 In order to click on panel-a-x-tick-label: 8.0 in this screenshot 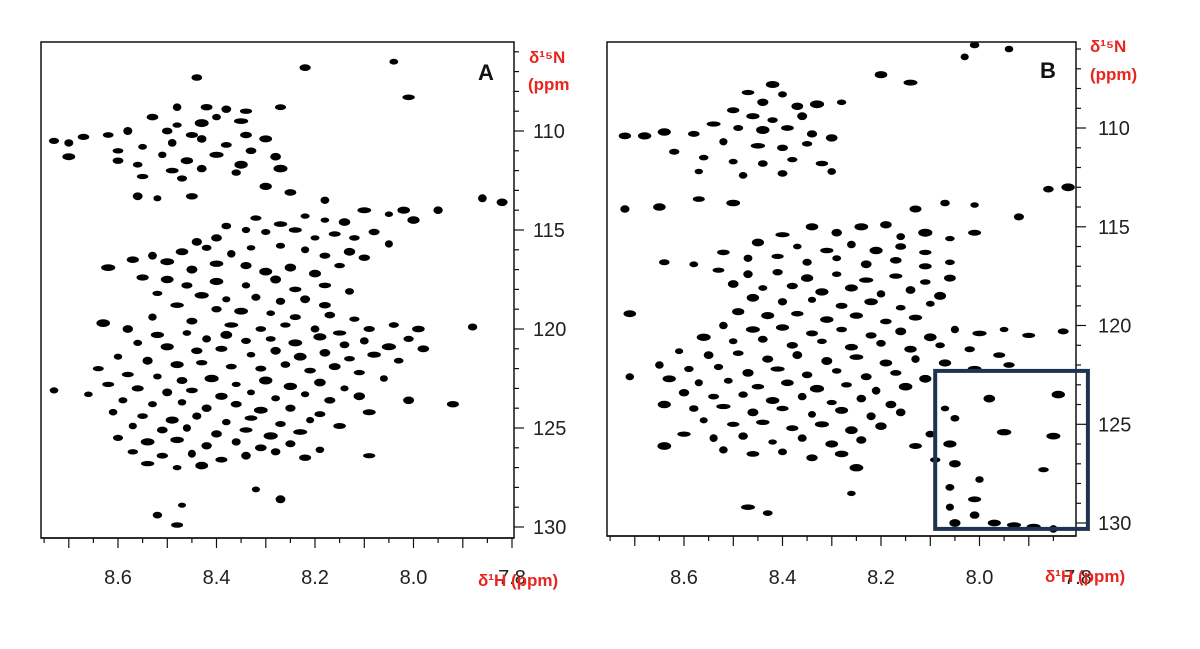, I will do `click(414, 578)`.